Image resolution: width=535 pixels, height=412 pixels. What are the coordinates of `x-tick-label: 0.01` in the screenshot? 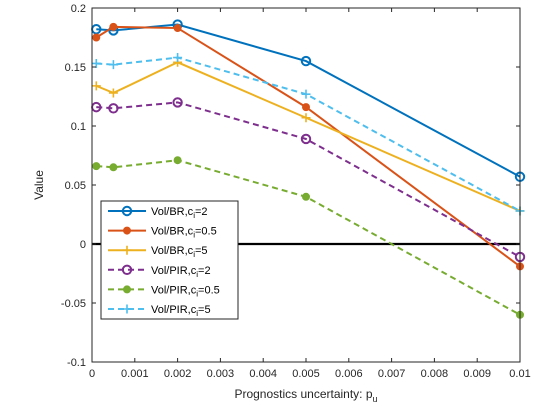 It's located at (519, 374).